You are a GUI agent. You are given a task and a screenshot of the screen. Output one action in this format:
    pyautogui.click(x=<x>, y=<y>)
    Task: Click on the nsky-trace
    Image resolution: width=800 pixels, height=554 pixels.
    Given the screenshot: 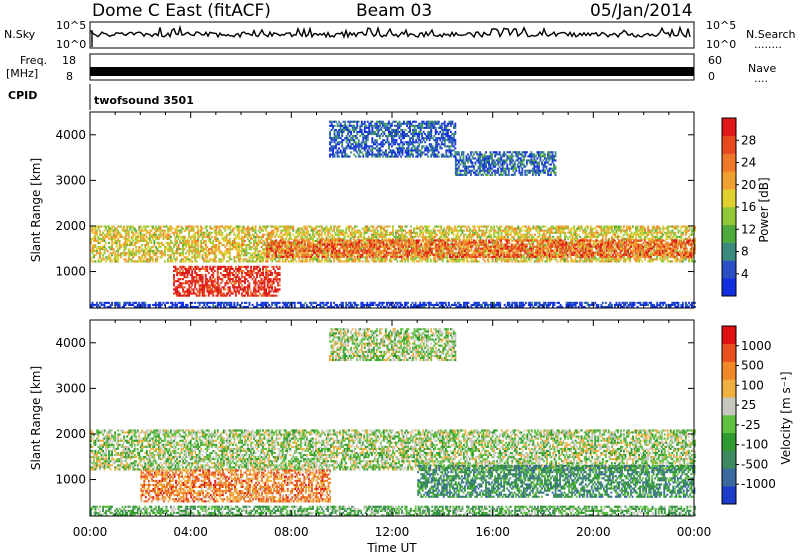 What is the action you would take?
    pyautogui.click(x=390, y=35)
    